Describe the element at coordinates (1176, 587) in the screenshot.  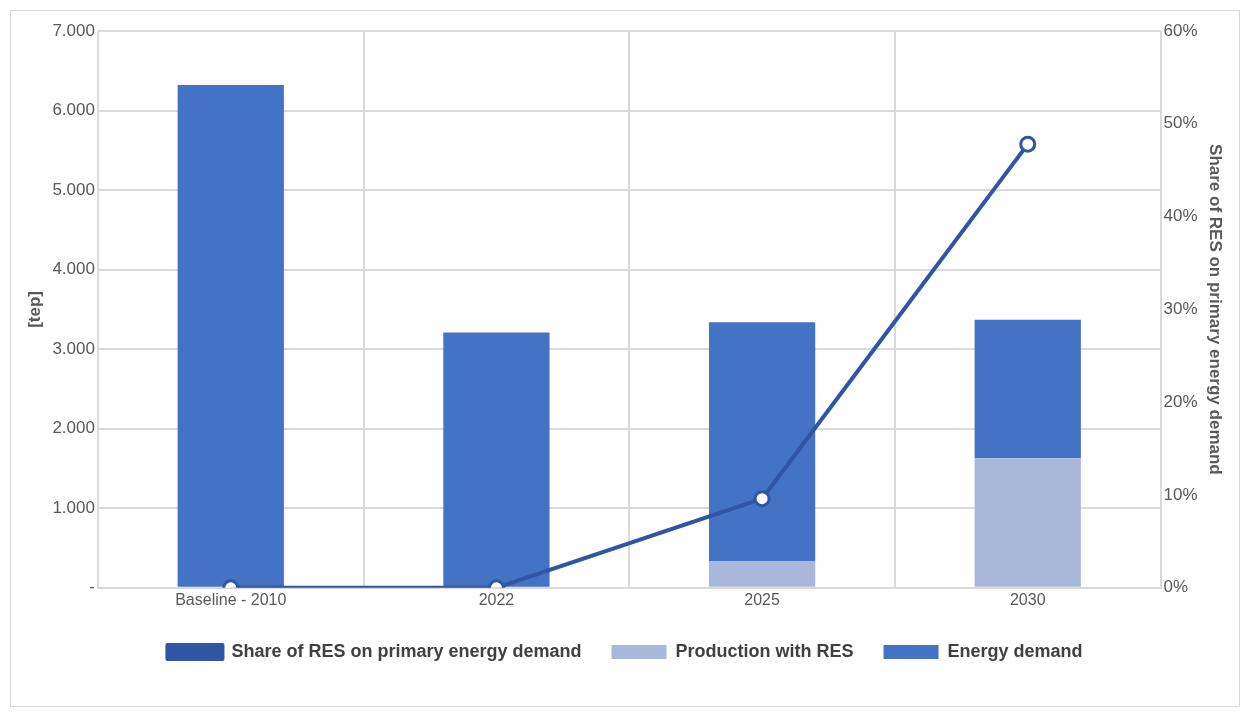
I see `y2-tick-label: 0%` at that location.